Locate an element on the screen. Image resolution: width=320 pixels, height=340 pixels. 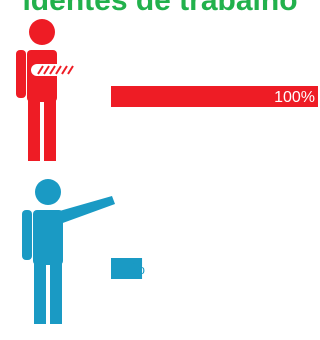
healthy-head is located at coordinates (48, 192).